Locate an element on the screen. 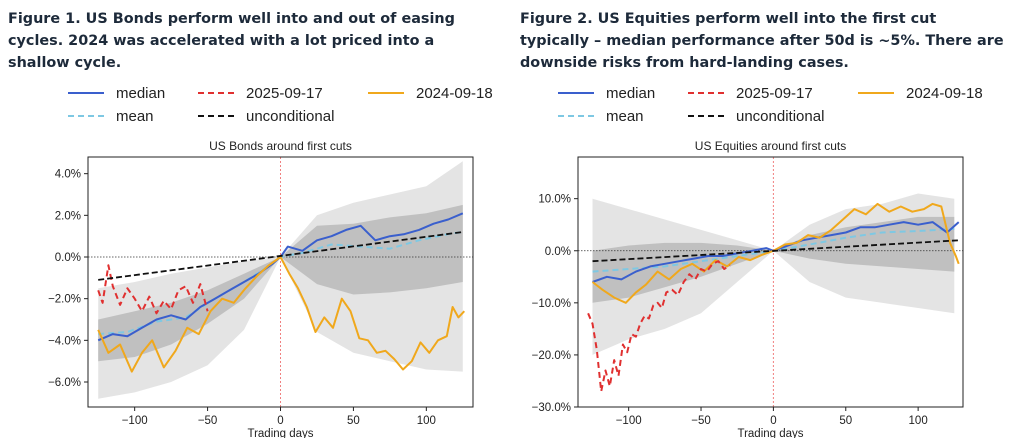  y-tick-label: −20.0% is located at coordinates (551, 356).